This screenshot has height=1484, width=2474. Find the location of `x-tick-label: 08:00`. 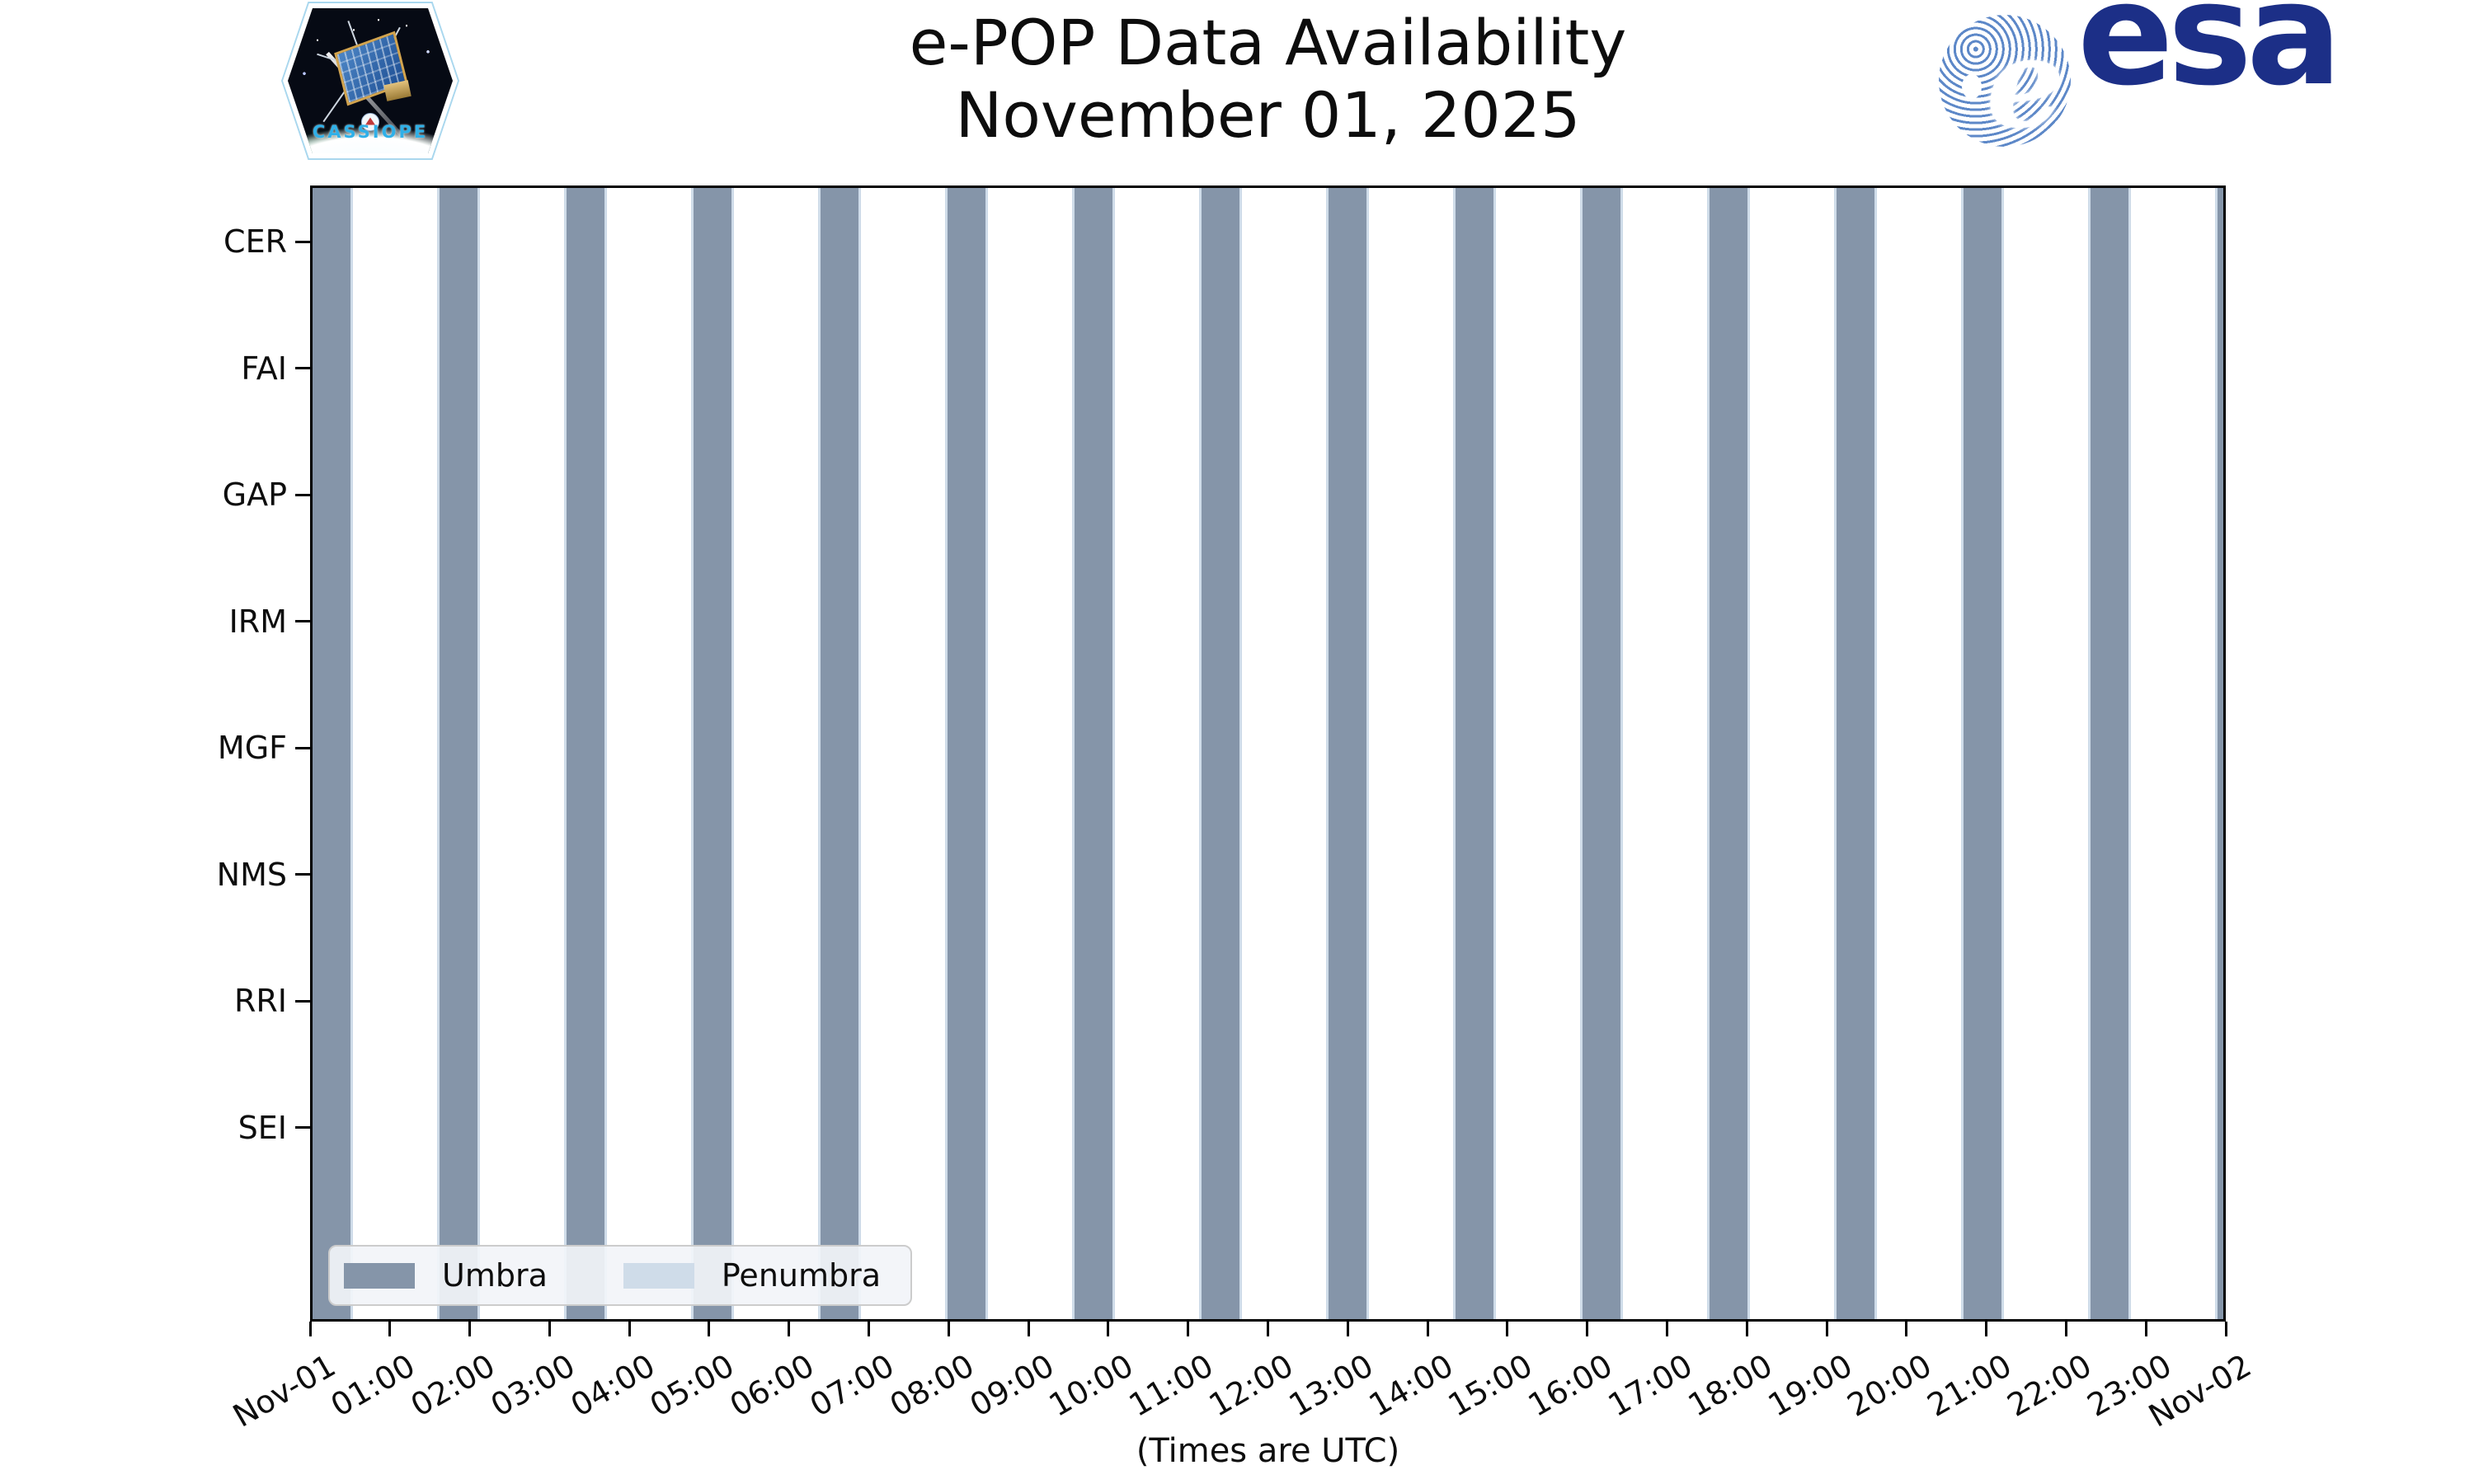

x-tick-label: 08:00 is located at coordinates (932, 1385).